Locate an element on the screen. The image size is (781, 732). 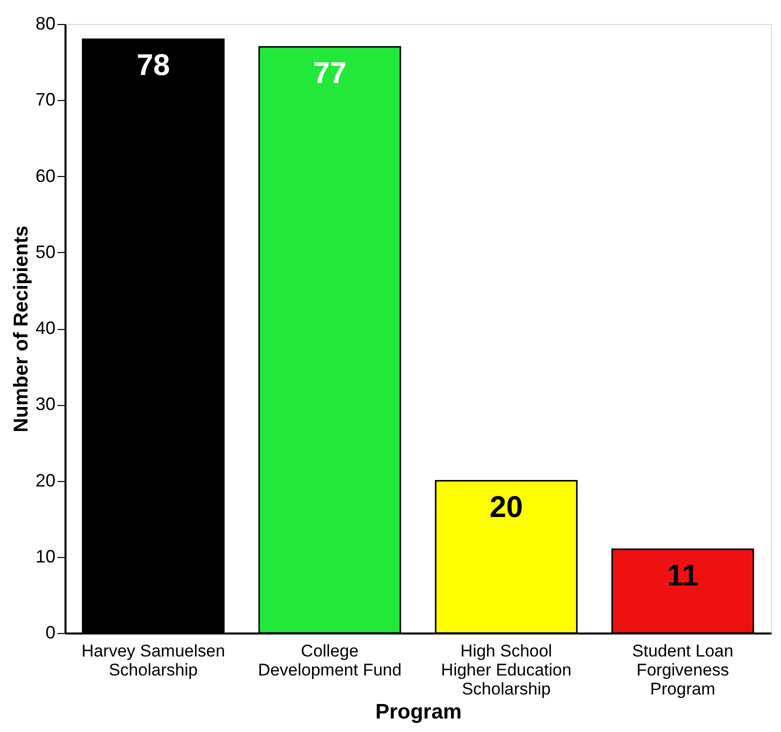
data-label: 78 is located at coordinates (153, 65).